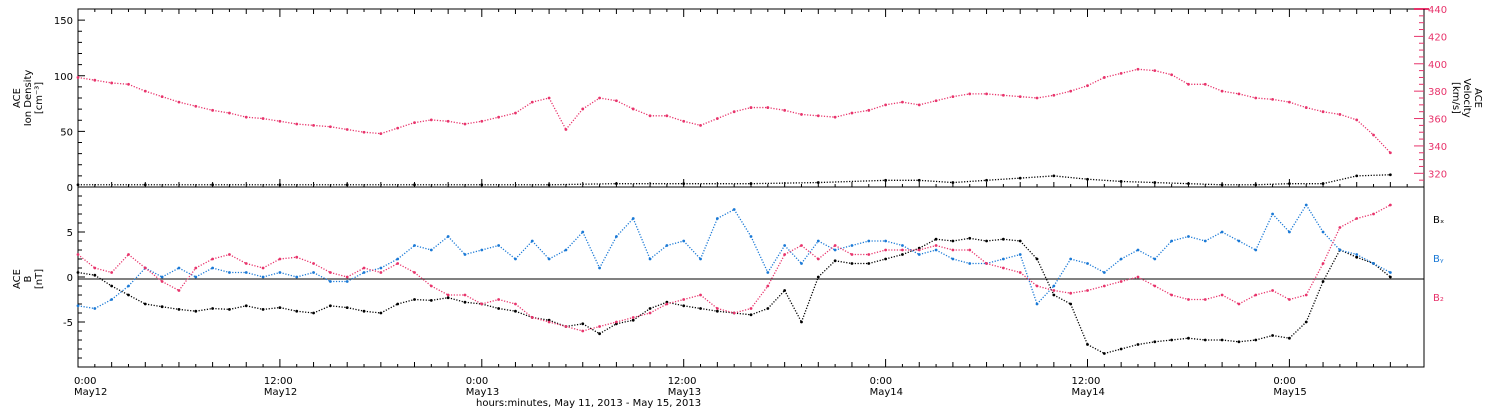 Image resolution: width=1500 pixels, height=410 pixels. I want to click on x-tick-time: 0:00, so click(477, 381).